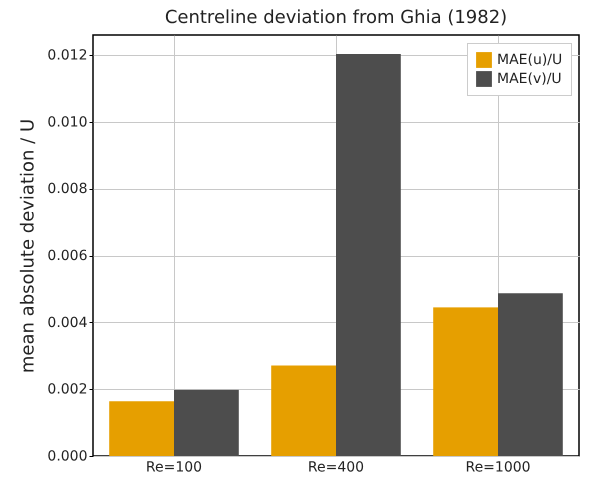  I want to click on chart-title: Centreline deviation from Ghia (1982), so click(336, 17).